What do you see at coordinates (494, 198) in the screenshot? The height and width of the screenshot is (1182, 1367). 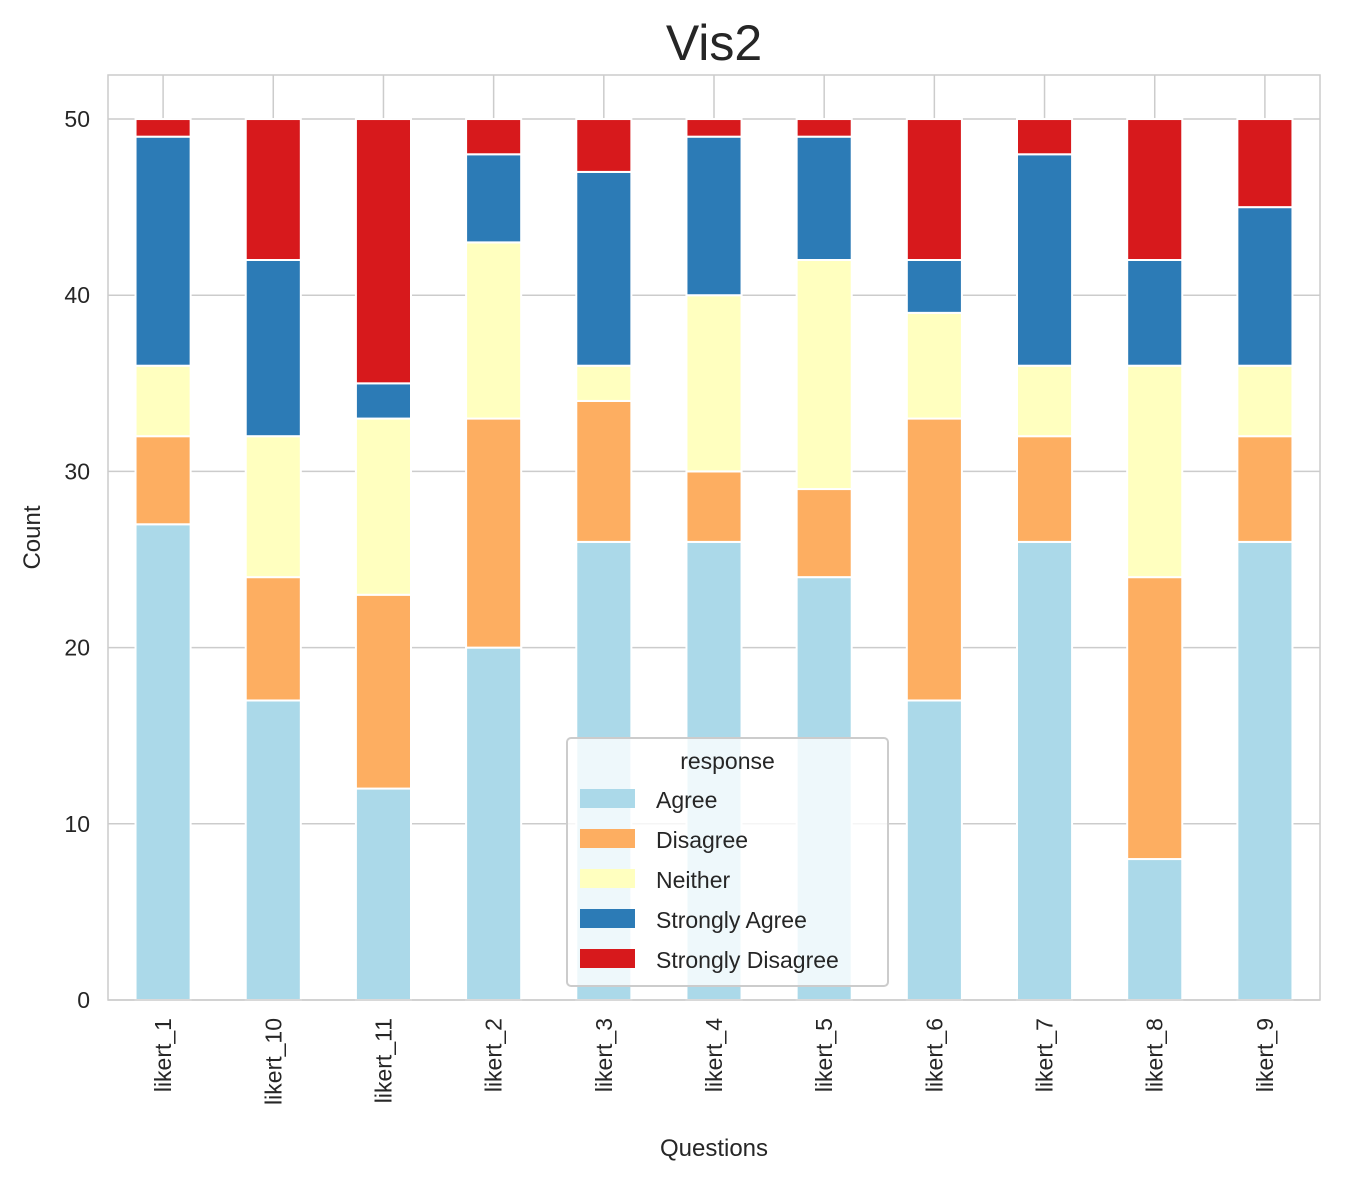 I see `bar-likert_2-strongly-agree` at bounding box center [494, 198].